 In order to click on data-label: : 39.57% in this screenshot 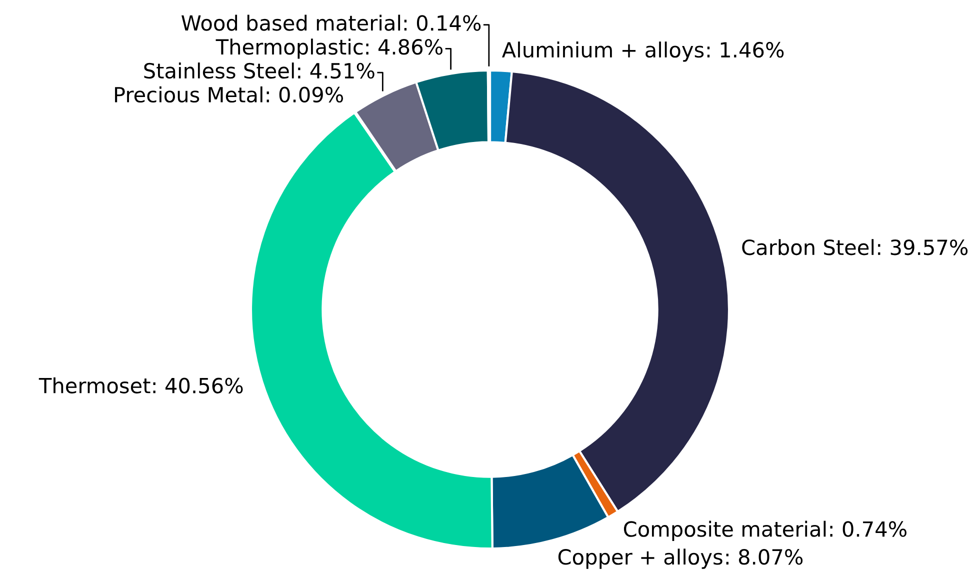, I will do `click(923, 247)`.